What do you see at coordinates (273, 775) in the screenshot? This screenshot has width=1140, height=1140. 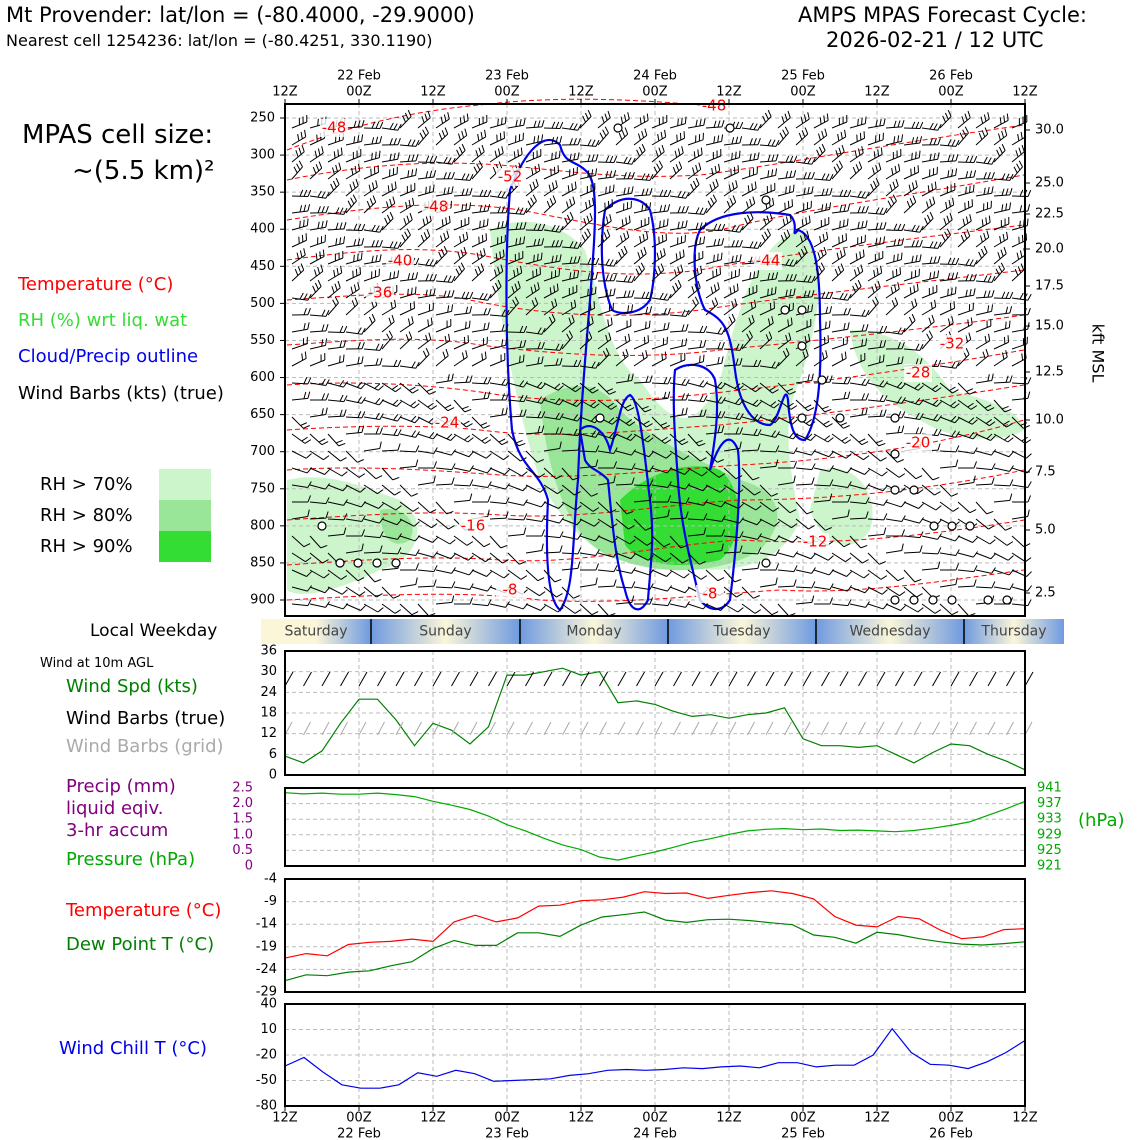 I see `wind-speed-tick-label: 0` at bounding box center [273, 775].